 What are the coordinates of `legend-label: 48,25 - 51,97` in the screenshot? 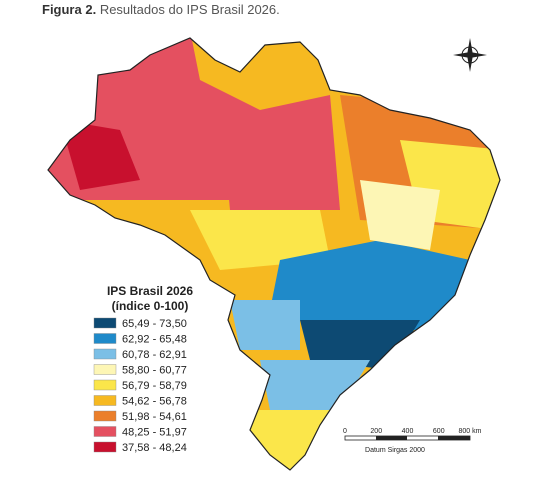 It's located at (154, 433).